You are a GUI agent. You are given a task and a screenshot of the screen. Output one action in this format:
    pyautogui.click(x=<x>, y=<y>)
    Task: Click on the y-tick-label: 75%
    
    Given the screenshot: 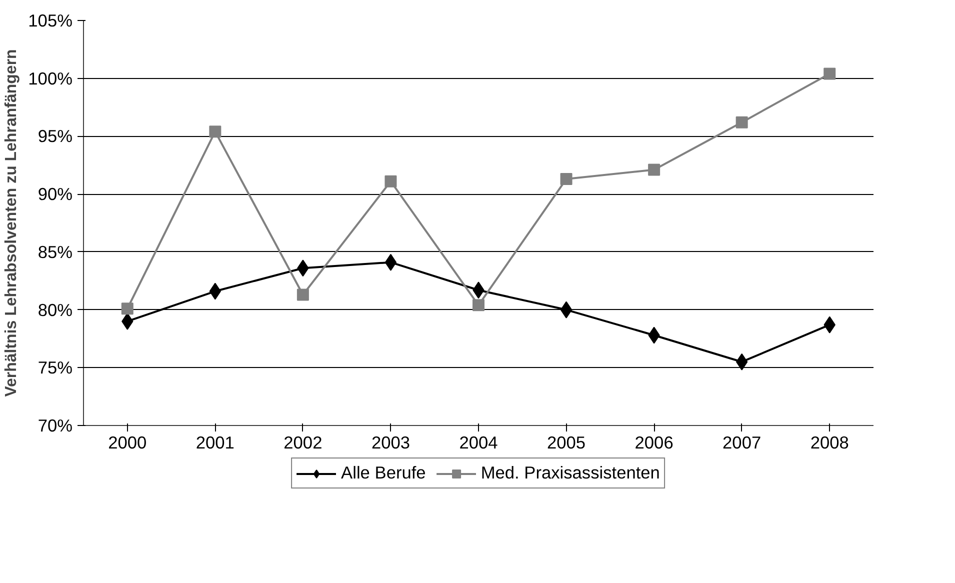 What is the action you would take?
    pyautogui.click(x=55, y=368)
    